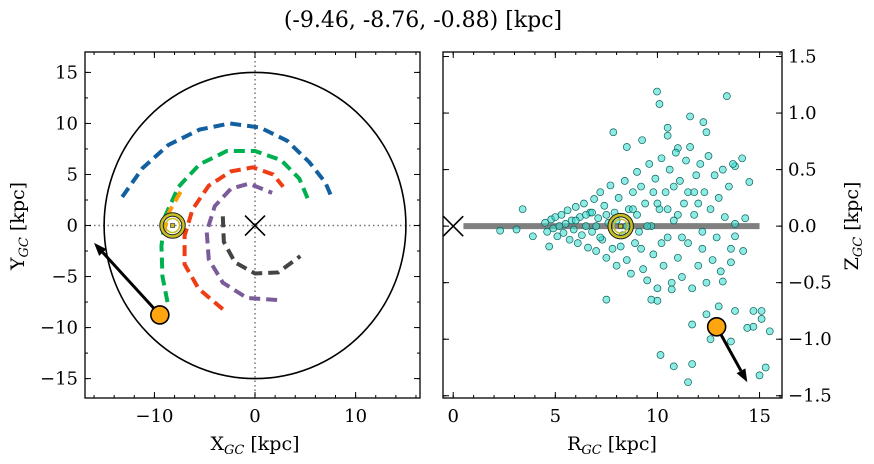 This screenshot has width=874, height=464. What do you see at coordinates (555, 416) in the screenshot?
I see `x-tick-label: 5` at bounding box center [555, 416].